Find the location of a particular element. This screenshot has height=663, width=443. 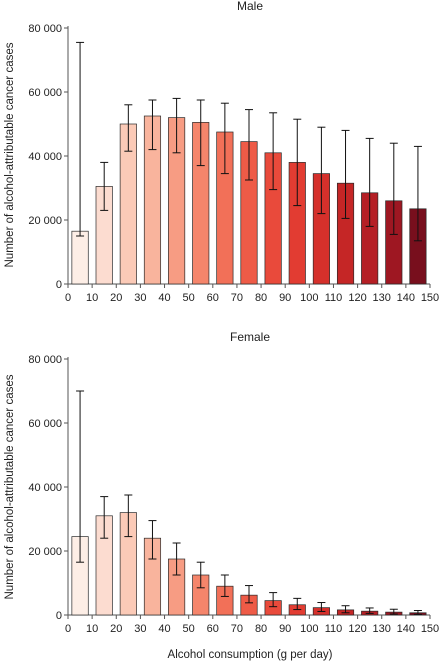

female-x-tick-label: 20 is located at coordinates (116, 629).